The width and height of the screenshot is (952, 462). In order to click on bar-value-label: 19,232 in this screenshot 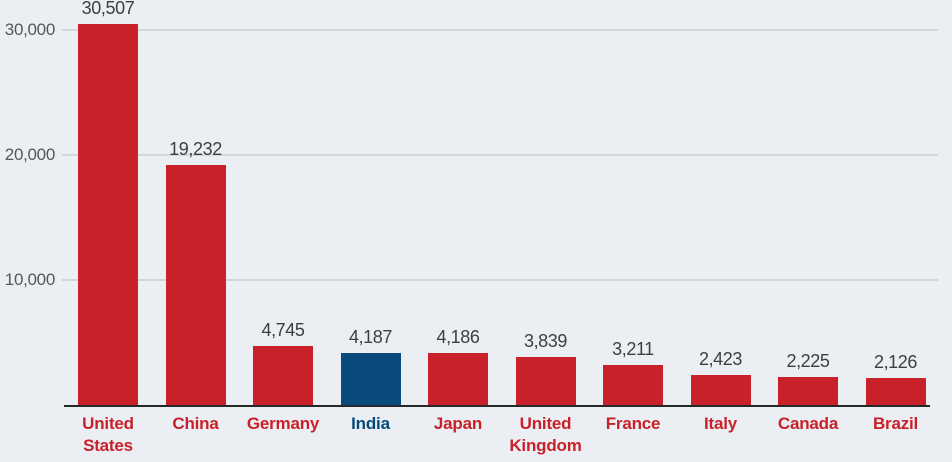, I will do `click(195, 149)`.